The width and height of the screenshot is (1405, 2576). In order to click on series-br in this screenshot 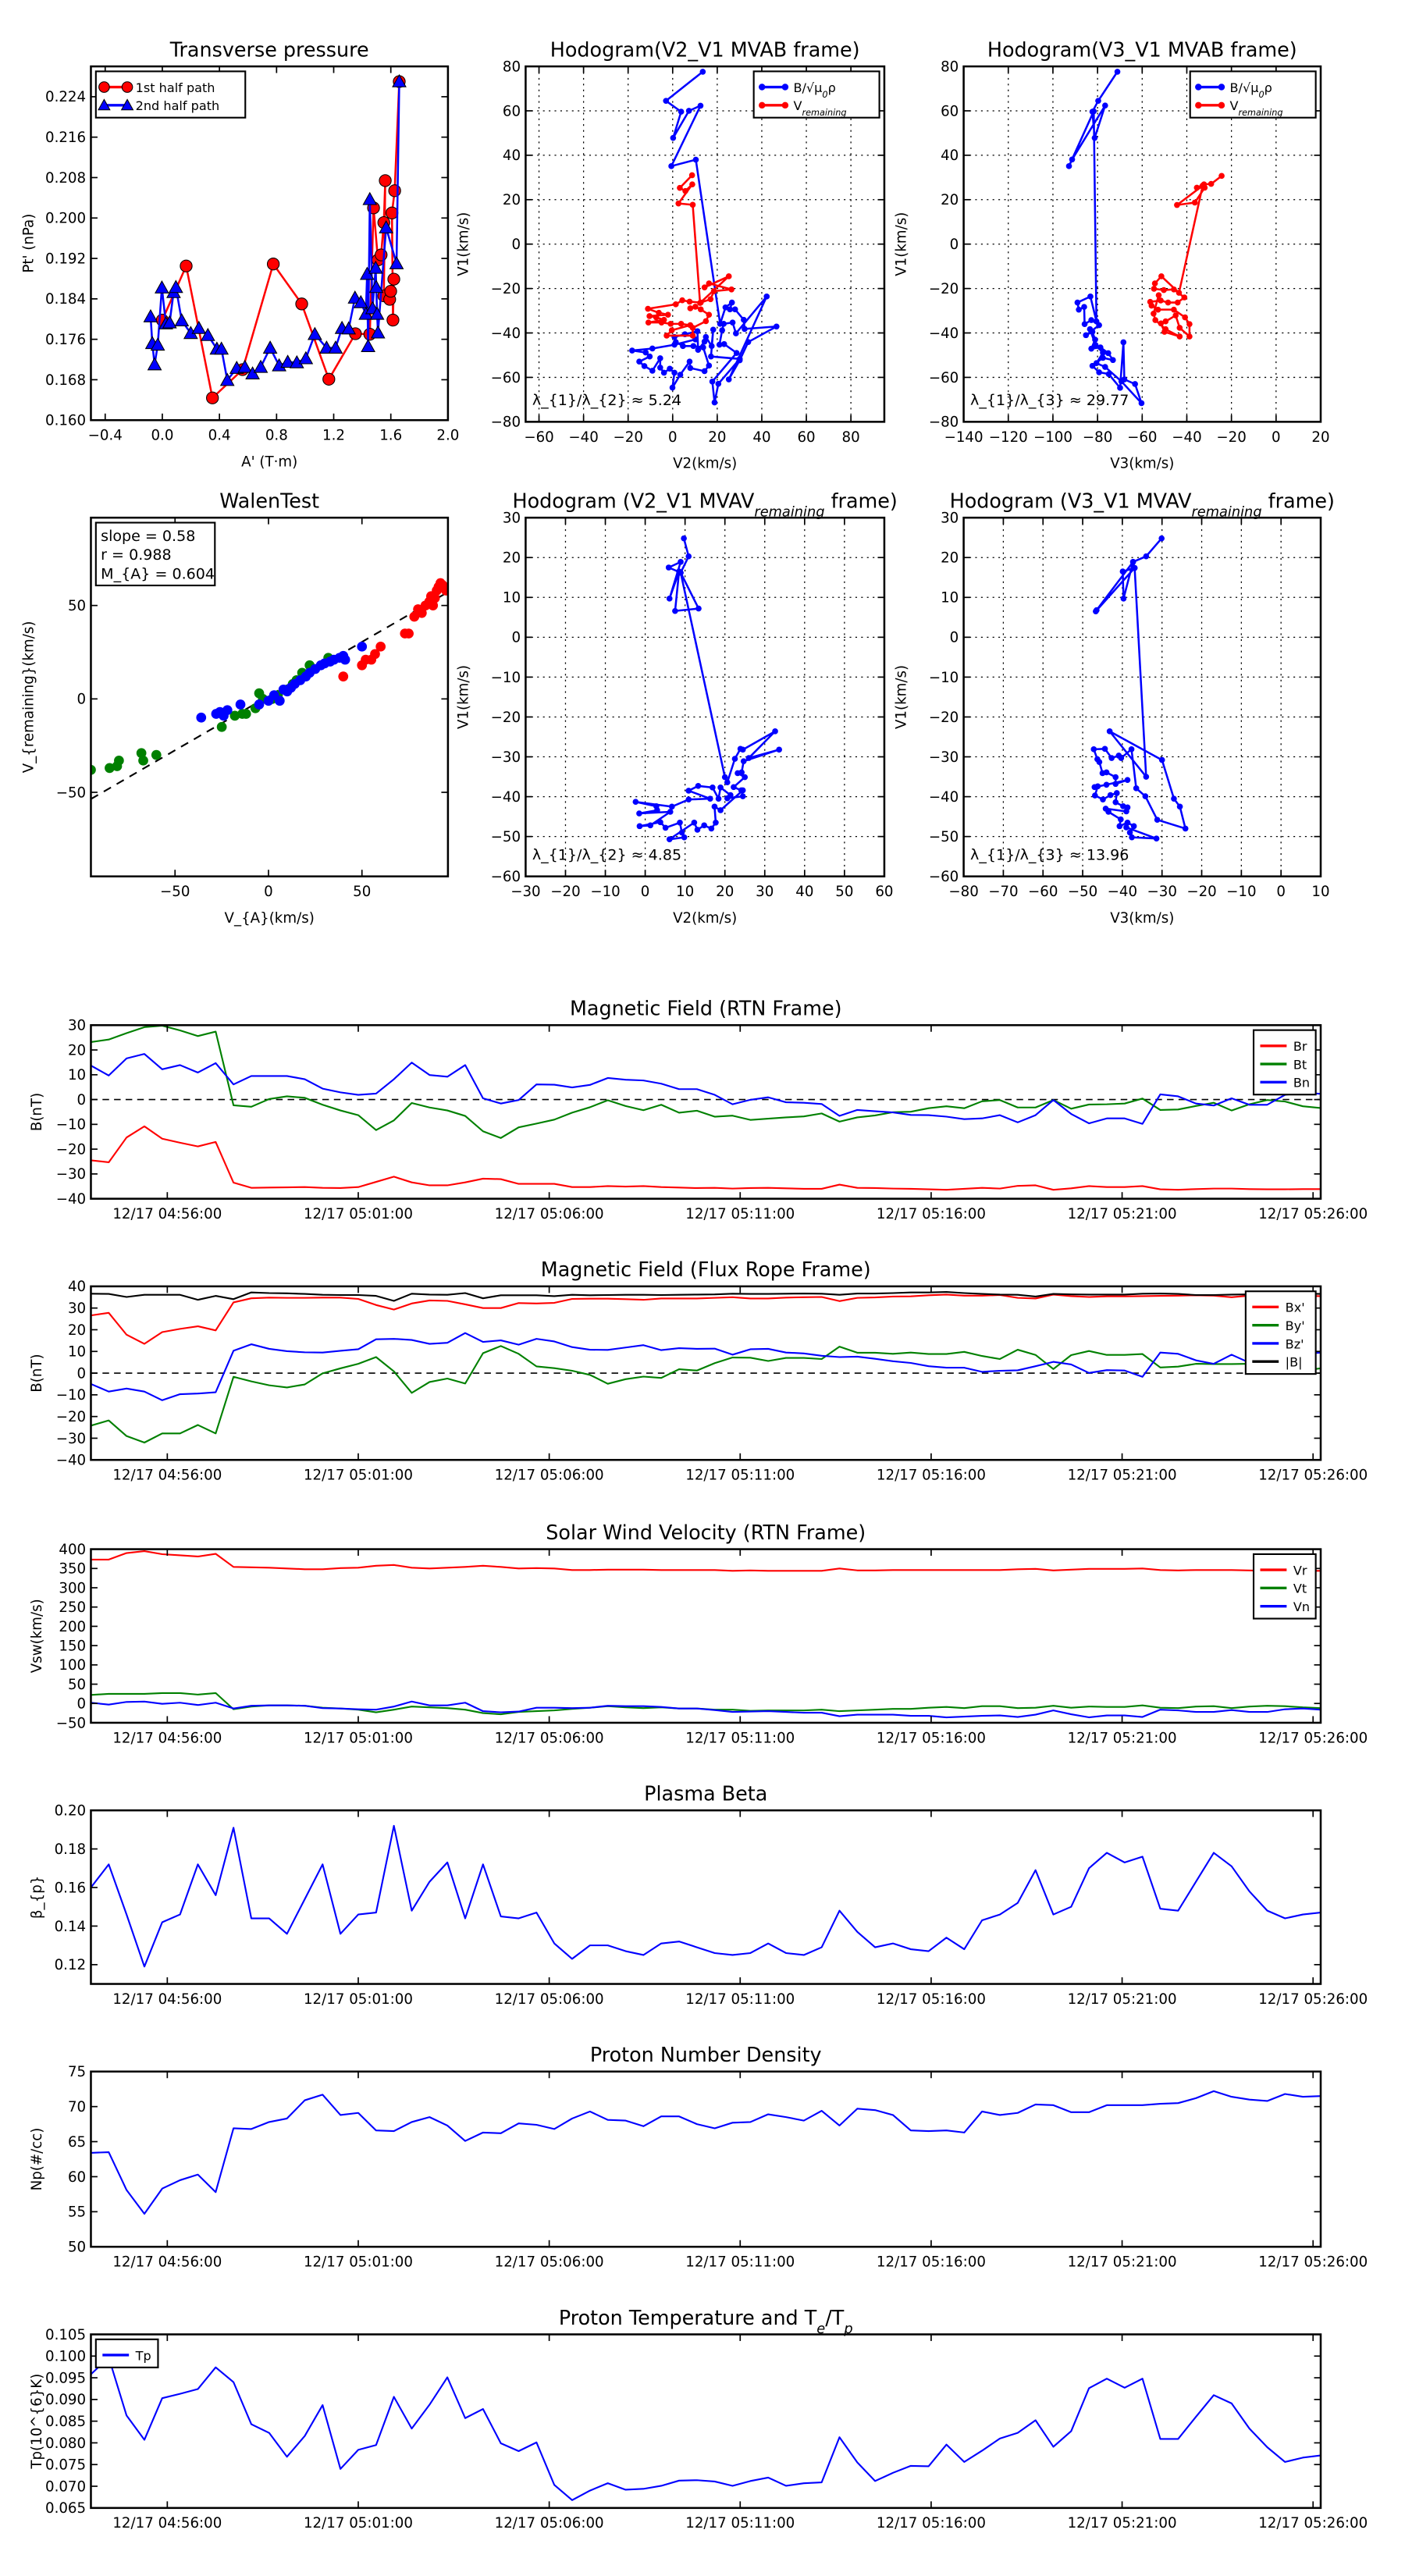, I will do `click(706, 1158)`.